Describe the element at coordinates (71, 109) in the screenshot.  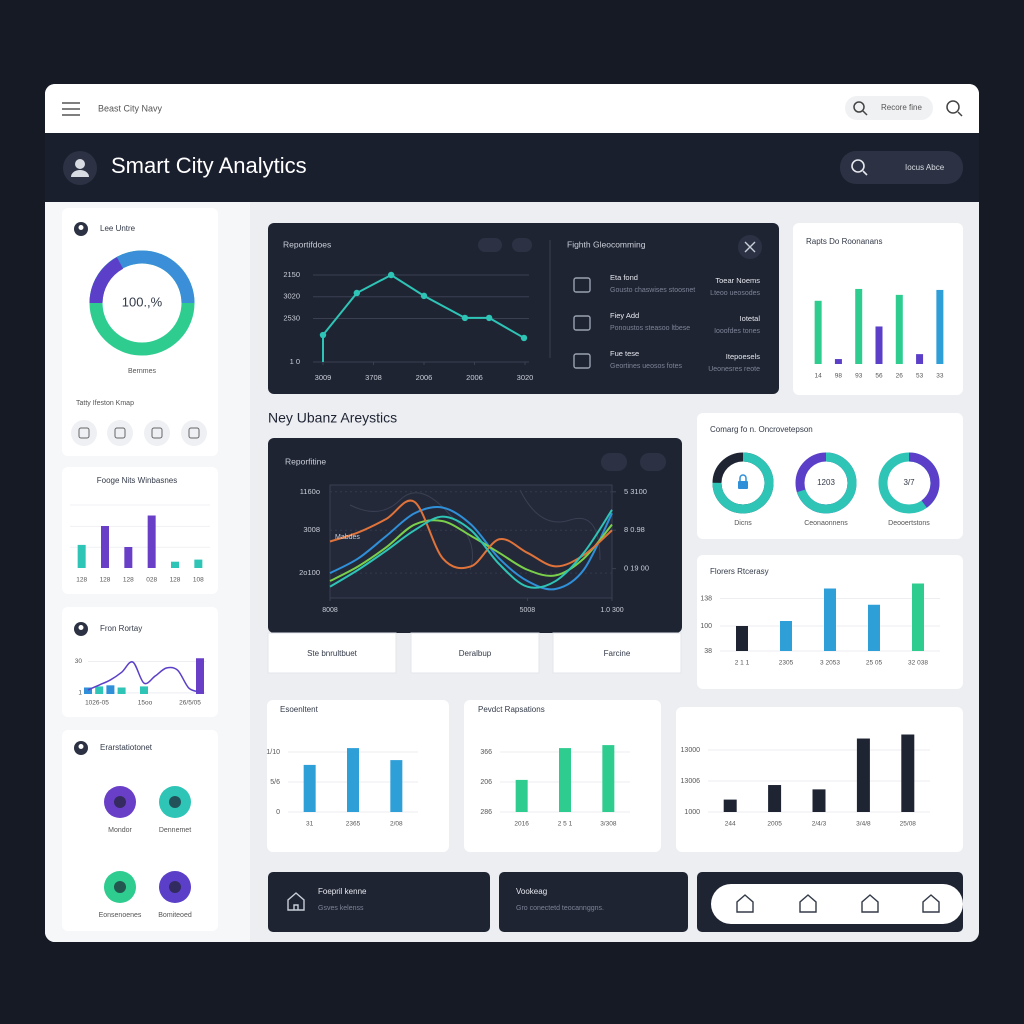
I see `menu-icon` at that location.